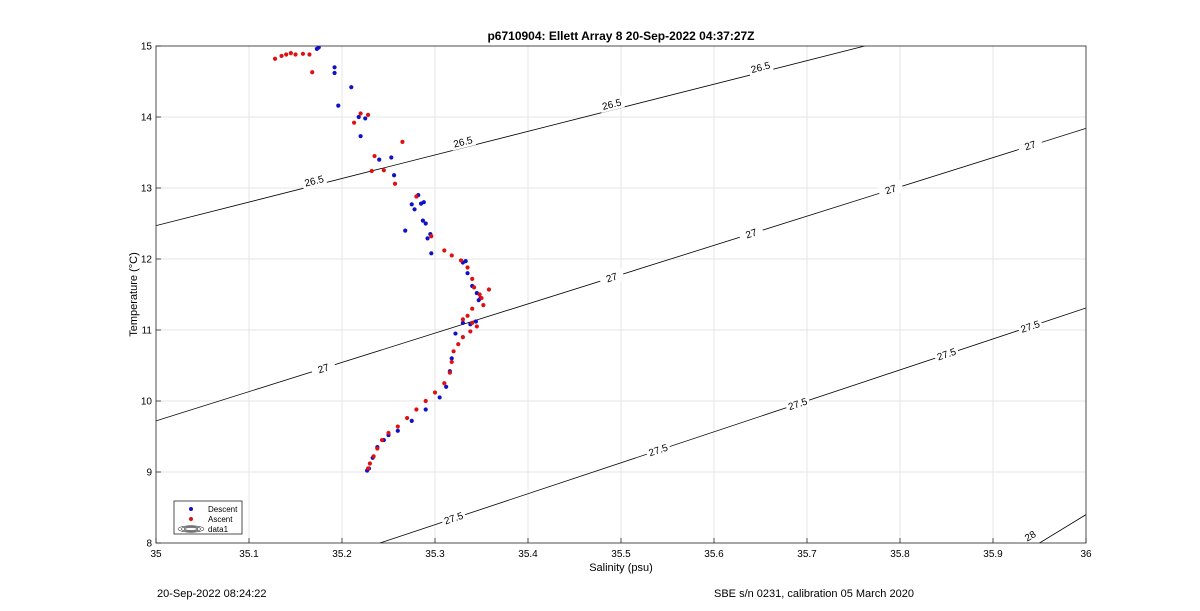 The image size is (1200, 611). What do you see at coordinates (147, 331) in the screenshot?
I see `y-tick-label: 11` at bounding box center [147, 331].